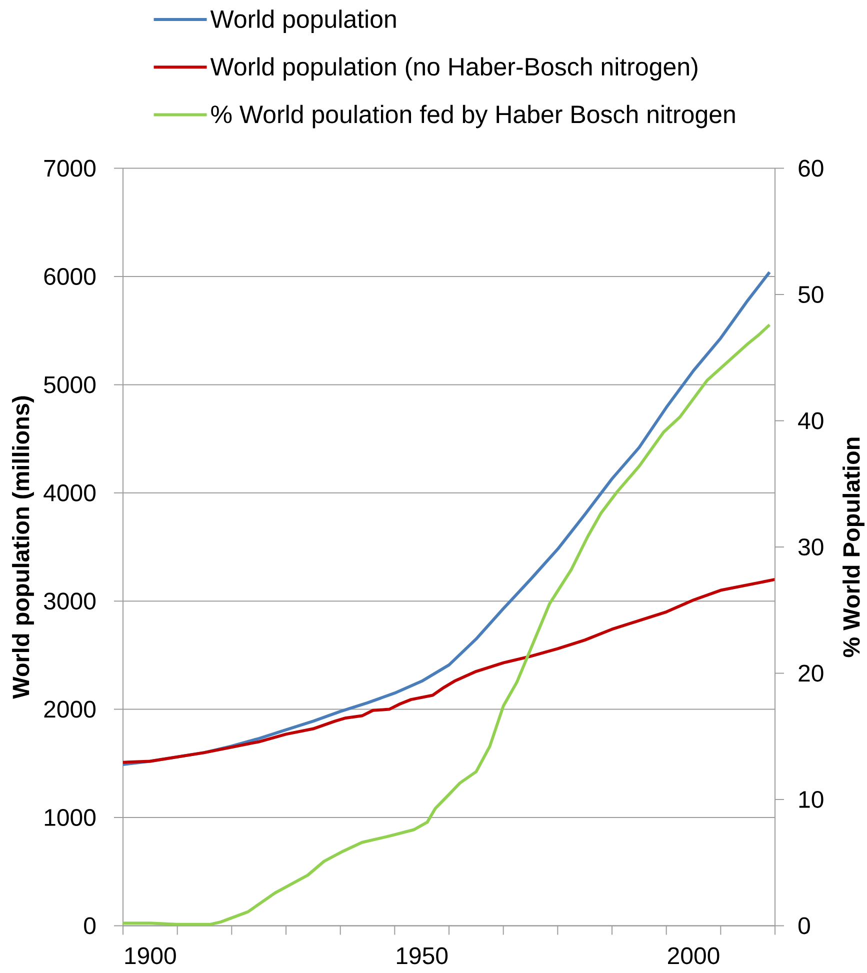  What do you see at coordinates (70, 276) in the screenshot?
I see `y-tick-label: 6000` at bounding box center [70, 276].